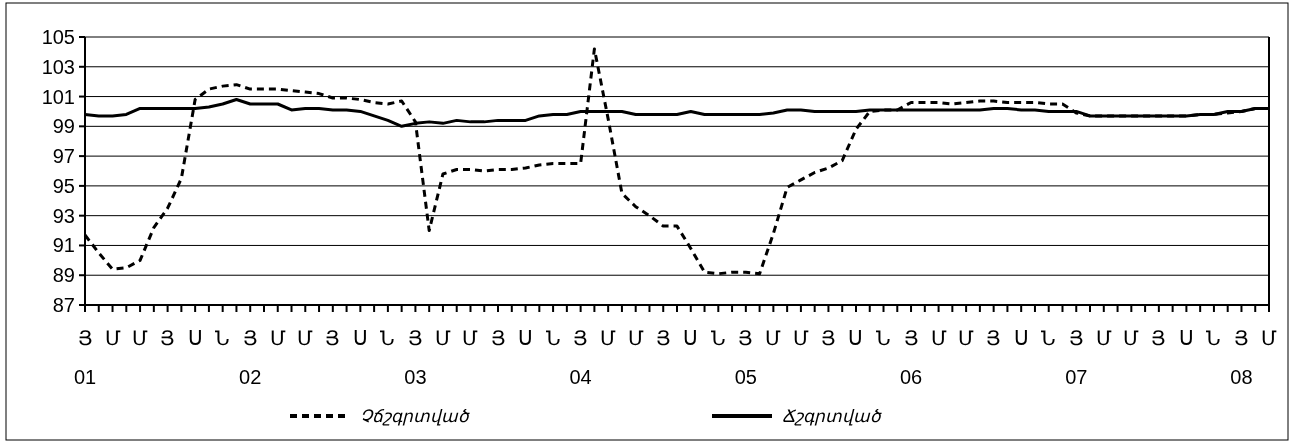  I want to click on x-tick-label: Յ 05, so click(745, 357).